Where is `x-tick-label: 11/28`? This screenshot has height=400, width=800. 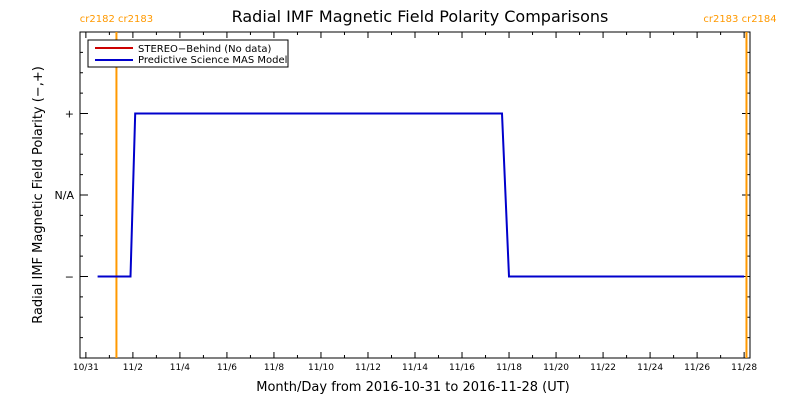 x-tick-label: 11/28 is located at coordinates (744, 368).